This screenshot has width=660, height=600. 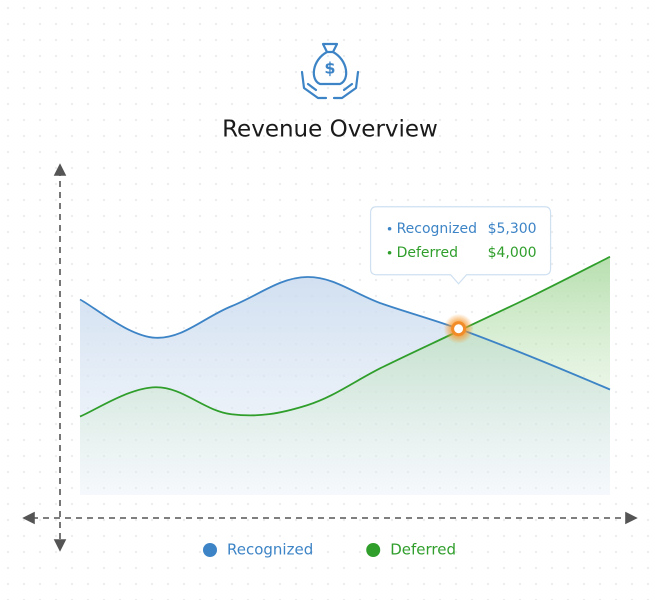 I want to click on icon: $, so click(x=330, y=71).